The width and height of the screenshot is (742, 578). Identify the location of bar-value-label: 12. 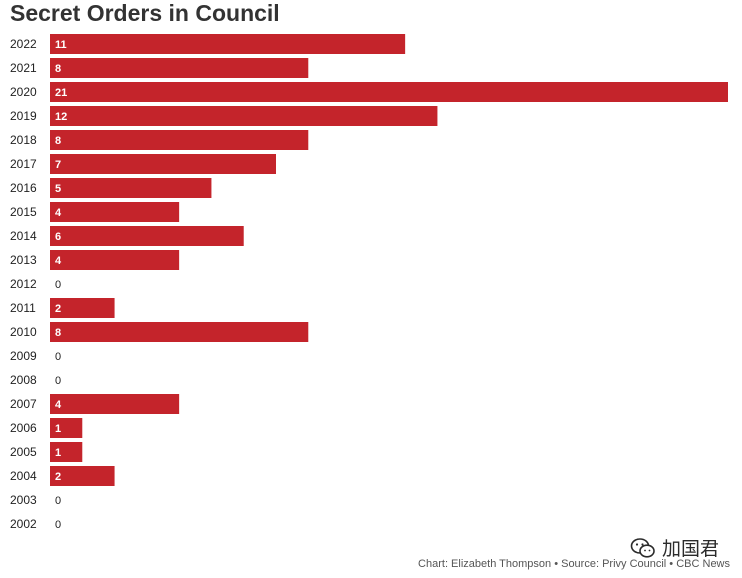
(61, 117).